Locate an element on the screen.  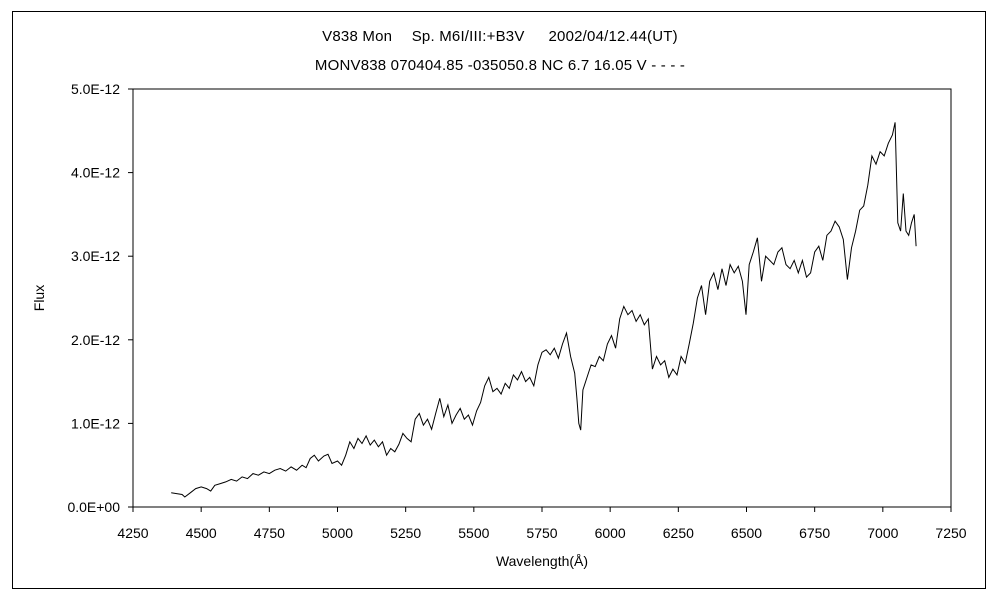
x-tick-label: 5250 is located at coordinates (405, 533).